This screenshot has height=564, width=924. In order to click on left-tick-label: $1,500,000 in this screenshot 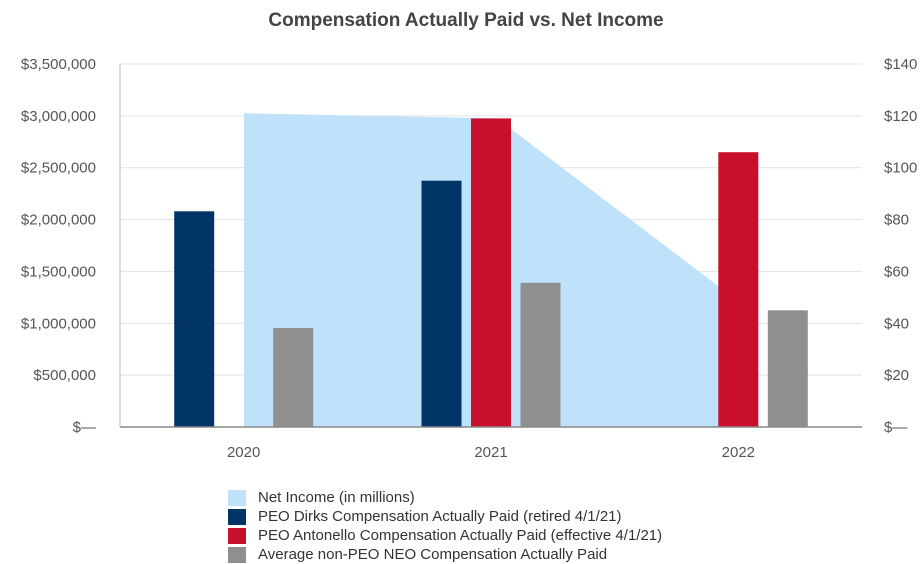, I will do `click(58, 271)`.